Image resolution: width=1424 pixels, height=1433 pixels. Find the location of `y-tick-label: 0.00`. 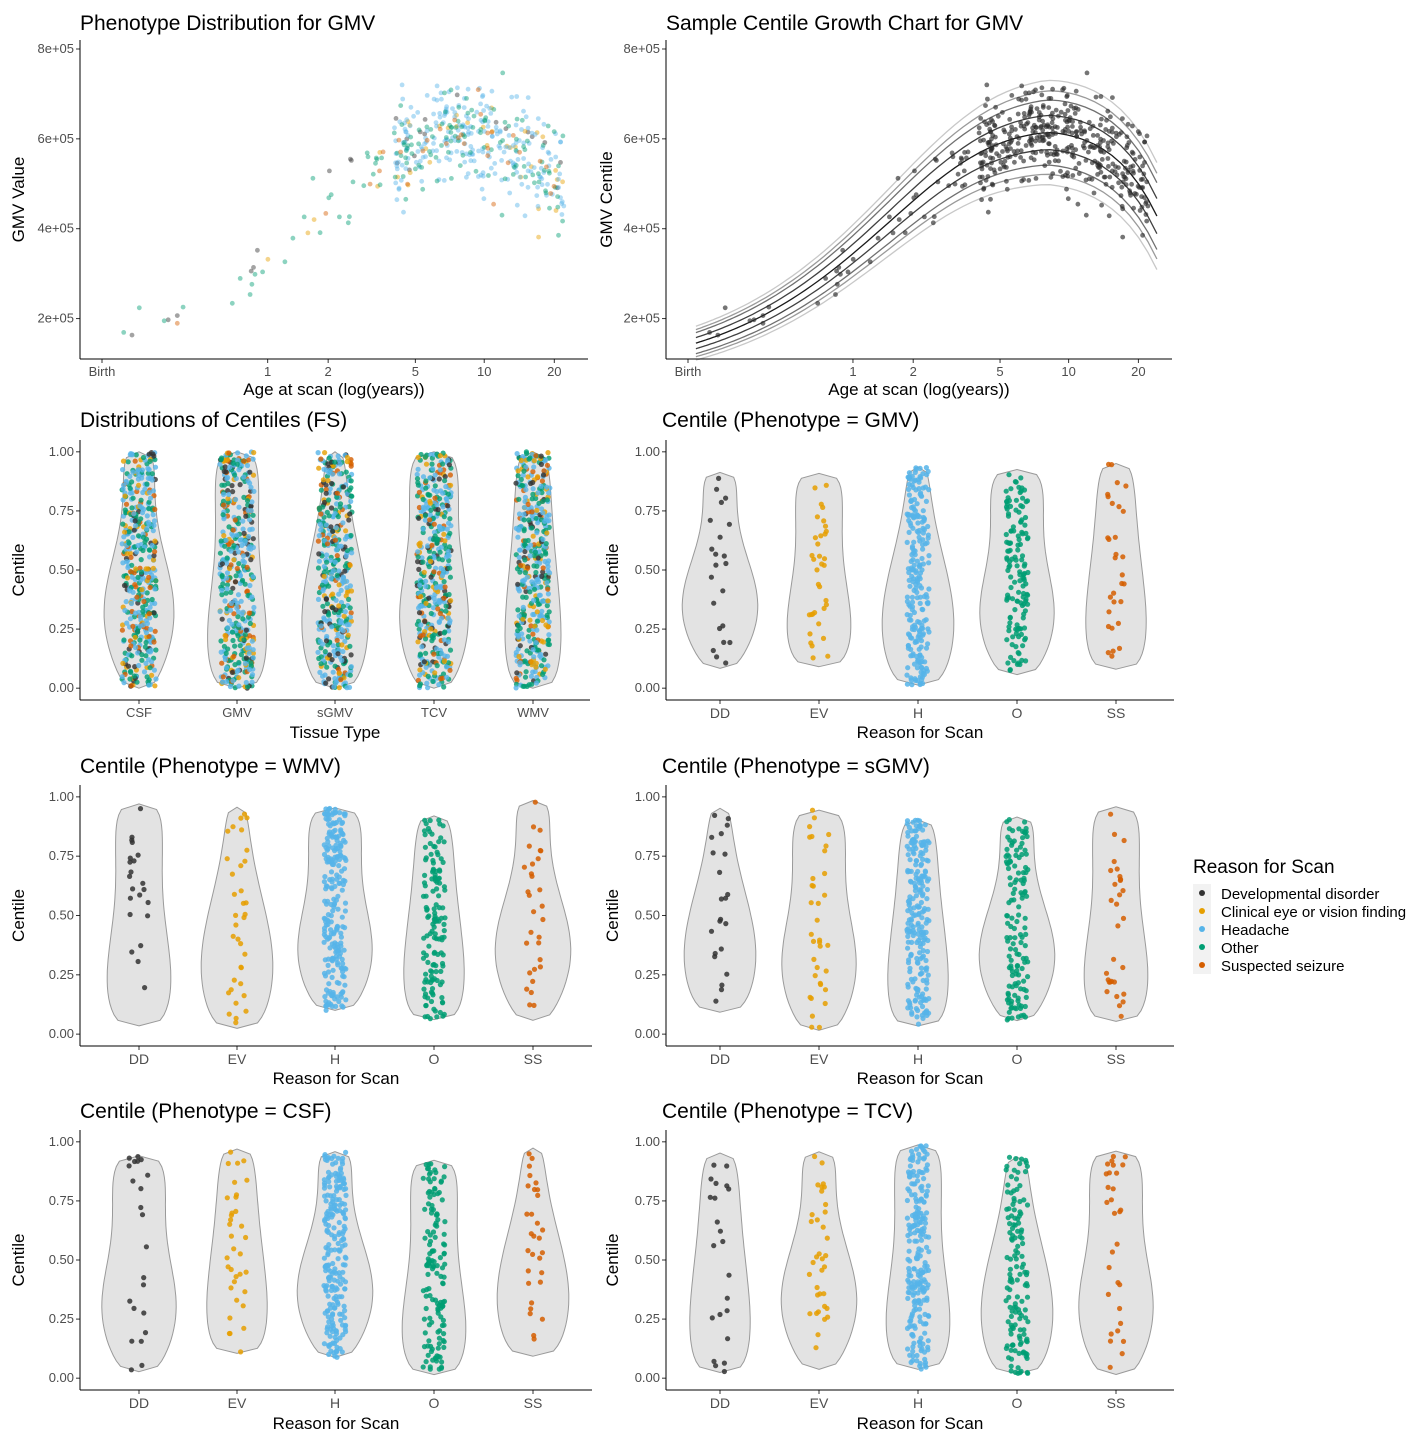

y-tick-label: 0.00 is located at coordinates (61, 1033).